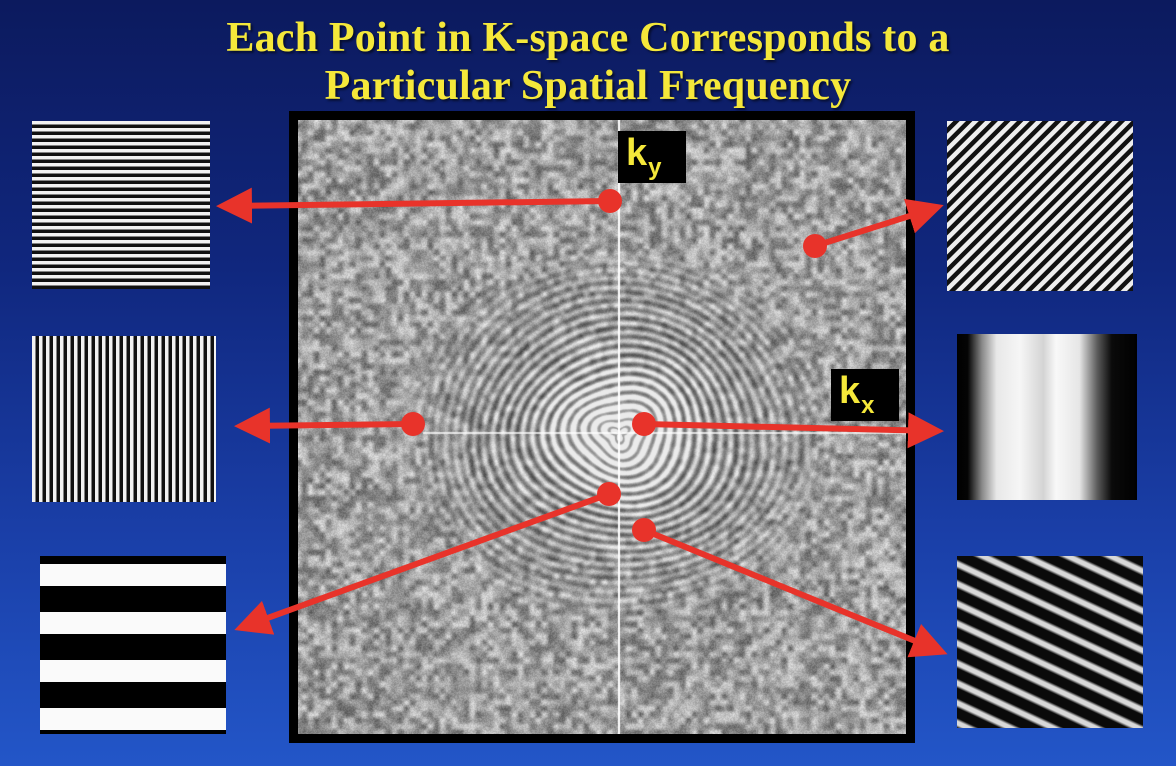 This screenshot has width=1176, height=766. I want to click on pattern-diagonal-medium, so click(1050, 642).